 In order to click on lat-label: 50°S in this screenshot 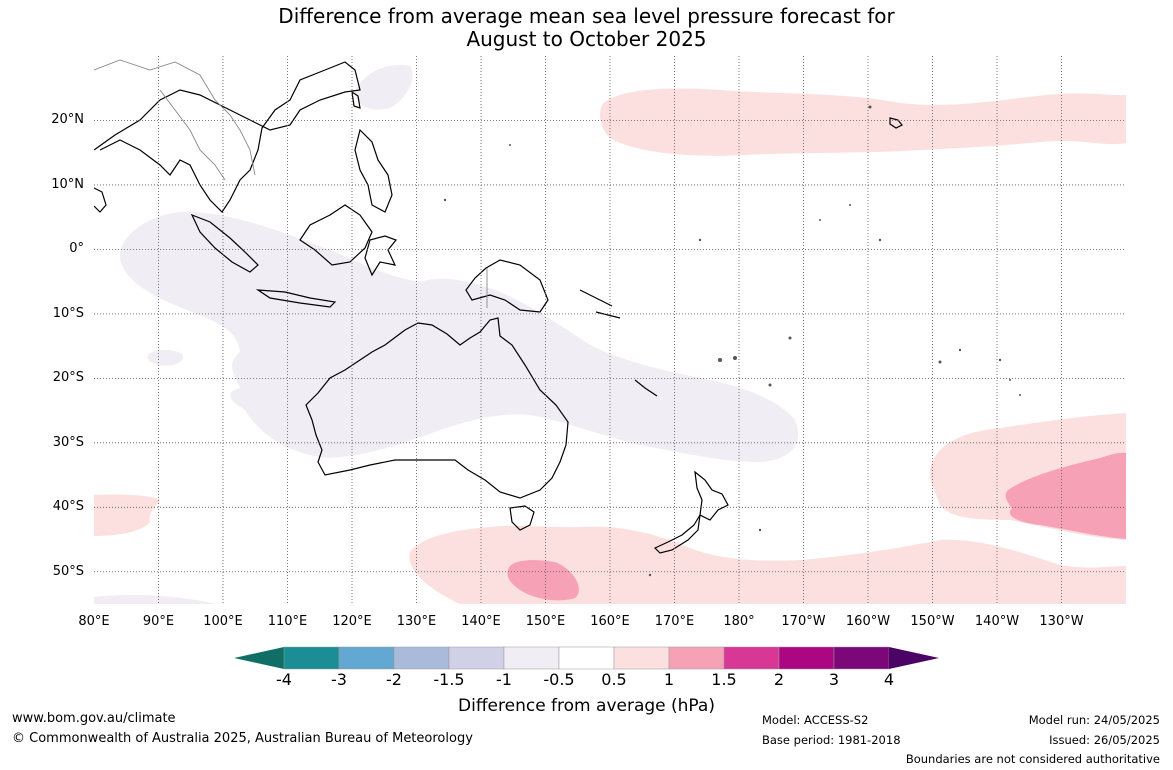, I will do `click(68, 571)`.